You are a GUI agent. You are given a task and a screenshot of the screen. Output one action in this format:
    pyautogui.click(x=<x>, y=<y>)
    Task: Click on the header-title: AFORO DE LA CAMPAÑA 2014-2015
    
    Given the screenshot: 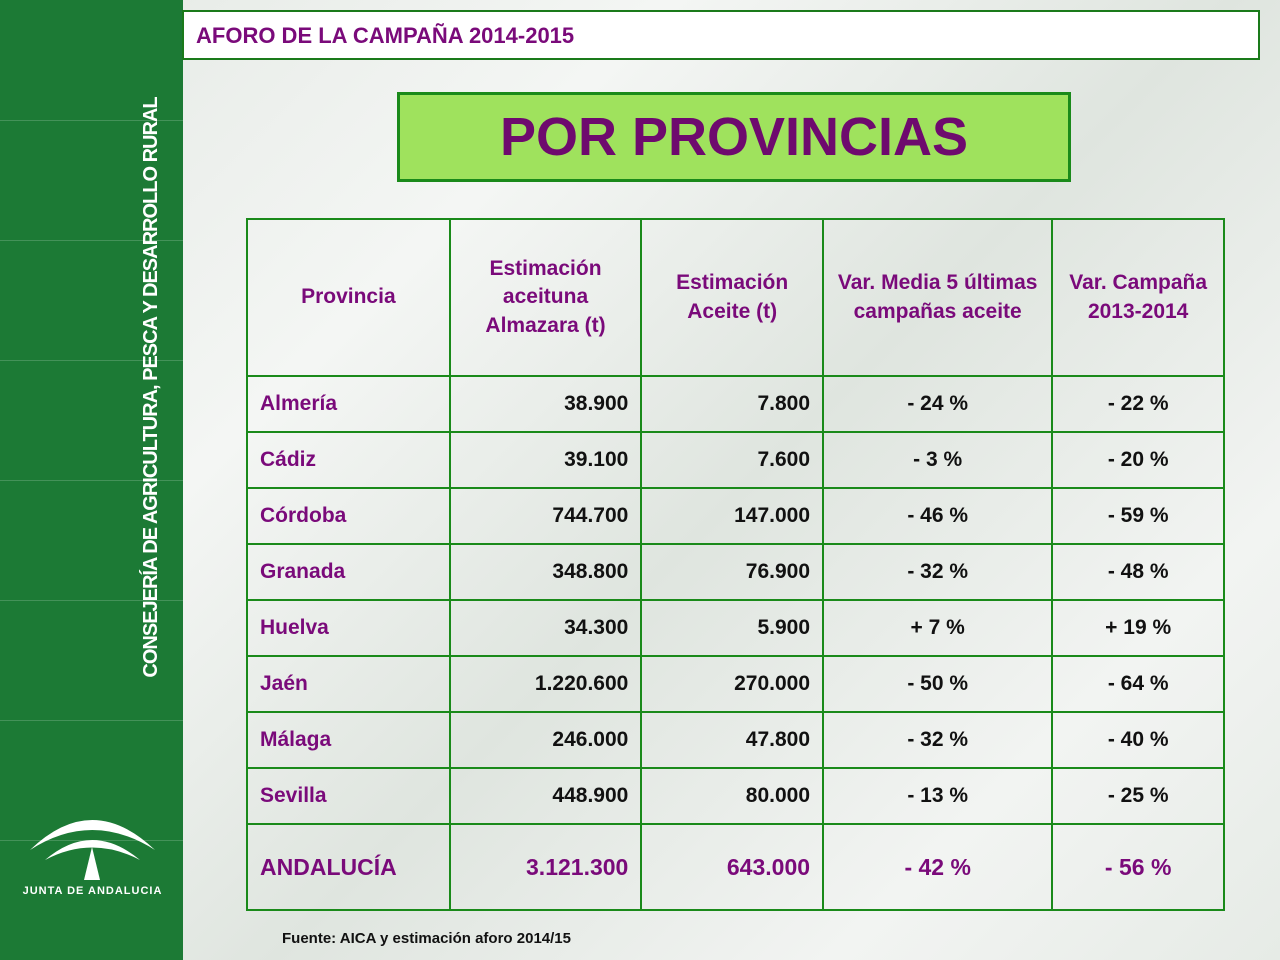 What is the action you would take?
    pyautogui.click(x=721, y=35)
    